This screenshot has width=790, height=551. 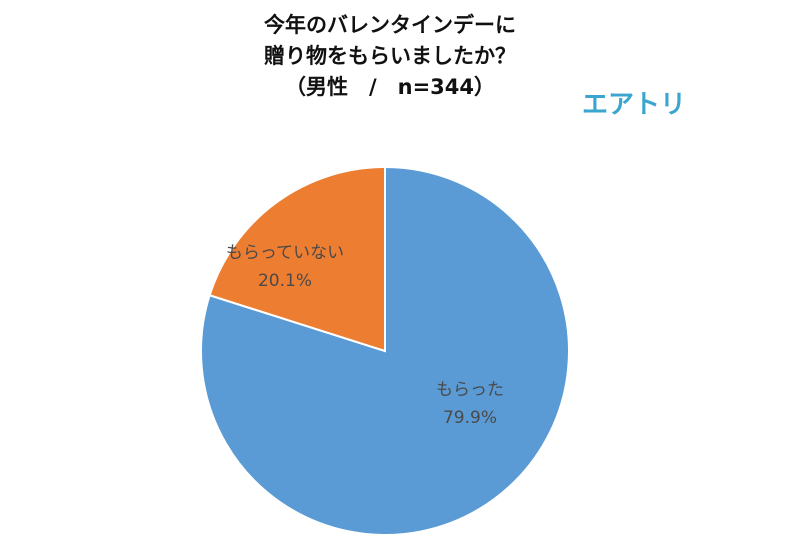 I want to click on pie-slice-value-1: 20.1%, so click(x=285, y=281).